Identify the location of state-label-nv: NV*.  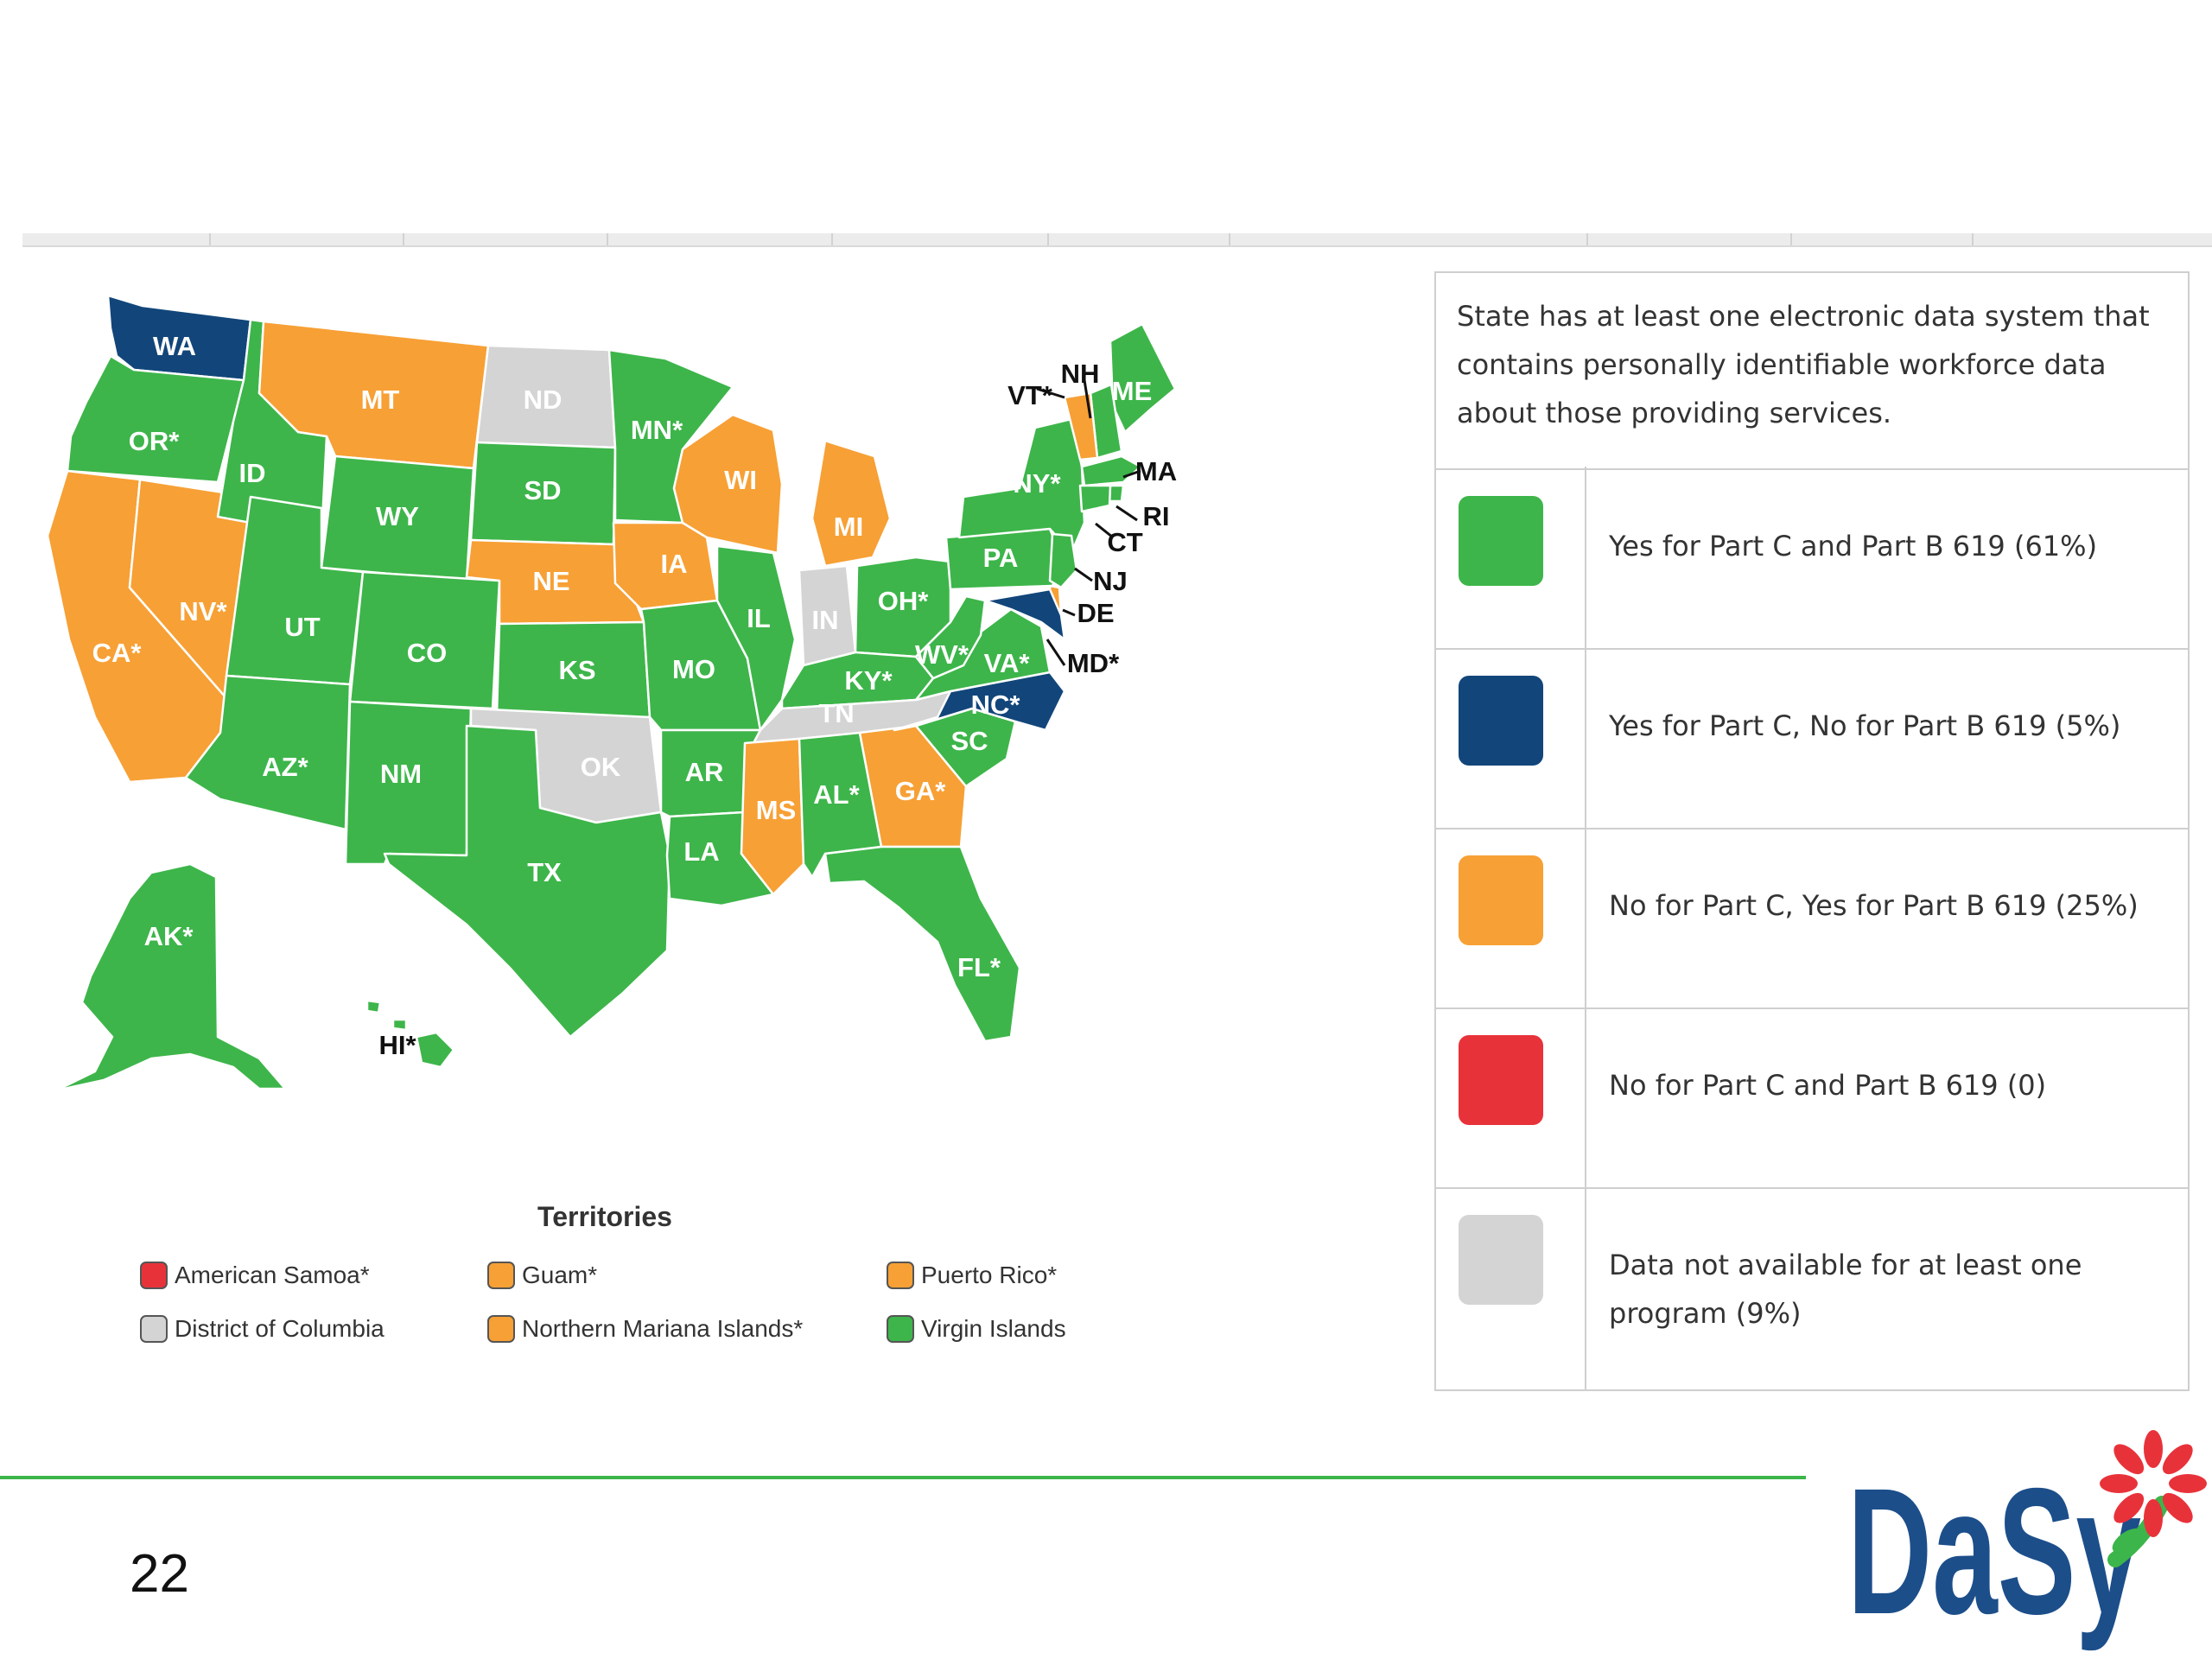
(203, 611).